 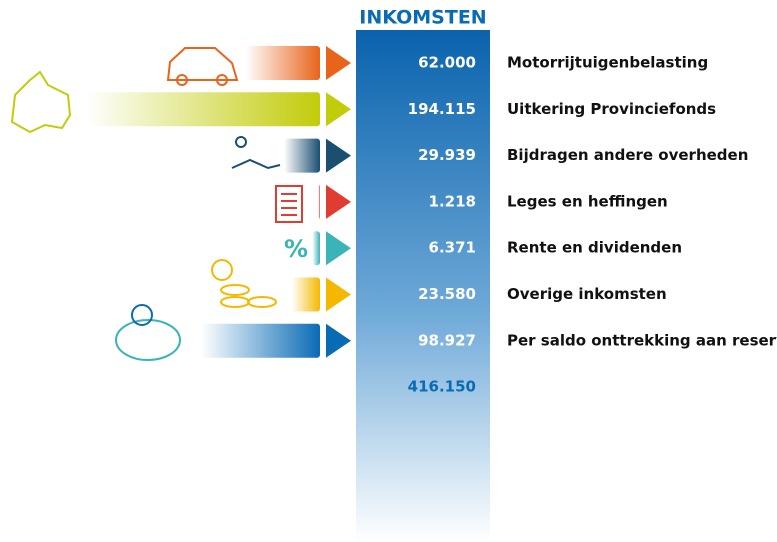 What do you see at coordinates (452, 201) in the screenshot?
I see `value-label: 1.218` at bounding box center [452, 201].